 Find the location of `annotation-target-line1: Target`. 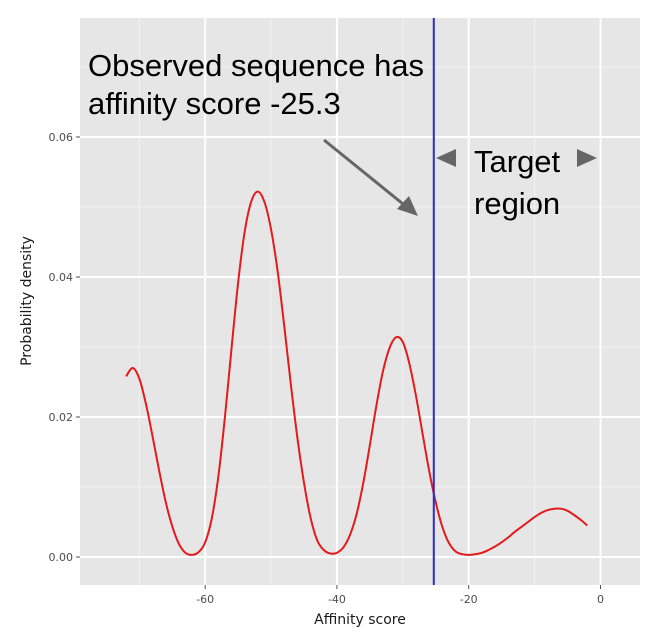

annotation-target-line1: Target is located at coordinates (517, 161).